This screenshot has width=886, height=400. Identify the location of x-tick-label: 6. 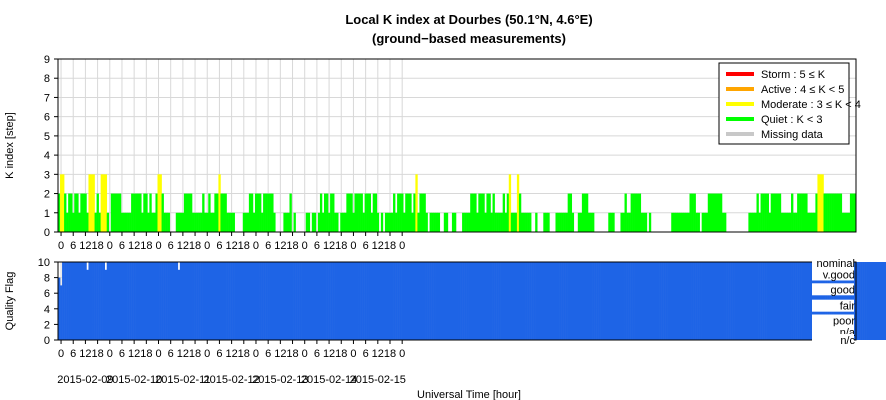
(73, 246).